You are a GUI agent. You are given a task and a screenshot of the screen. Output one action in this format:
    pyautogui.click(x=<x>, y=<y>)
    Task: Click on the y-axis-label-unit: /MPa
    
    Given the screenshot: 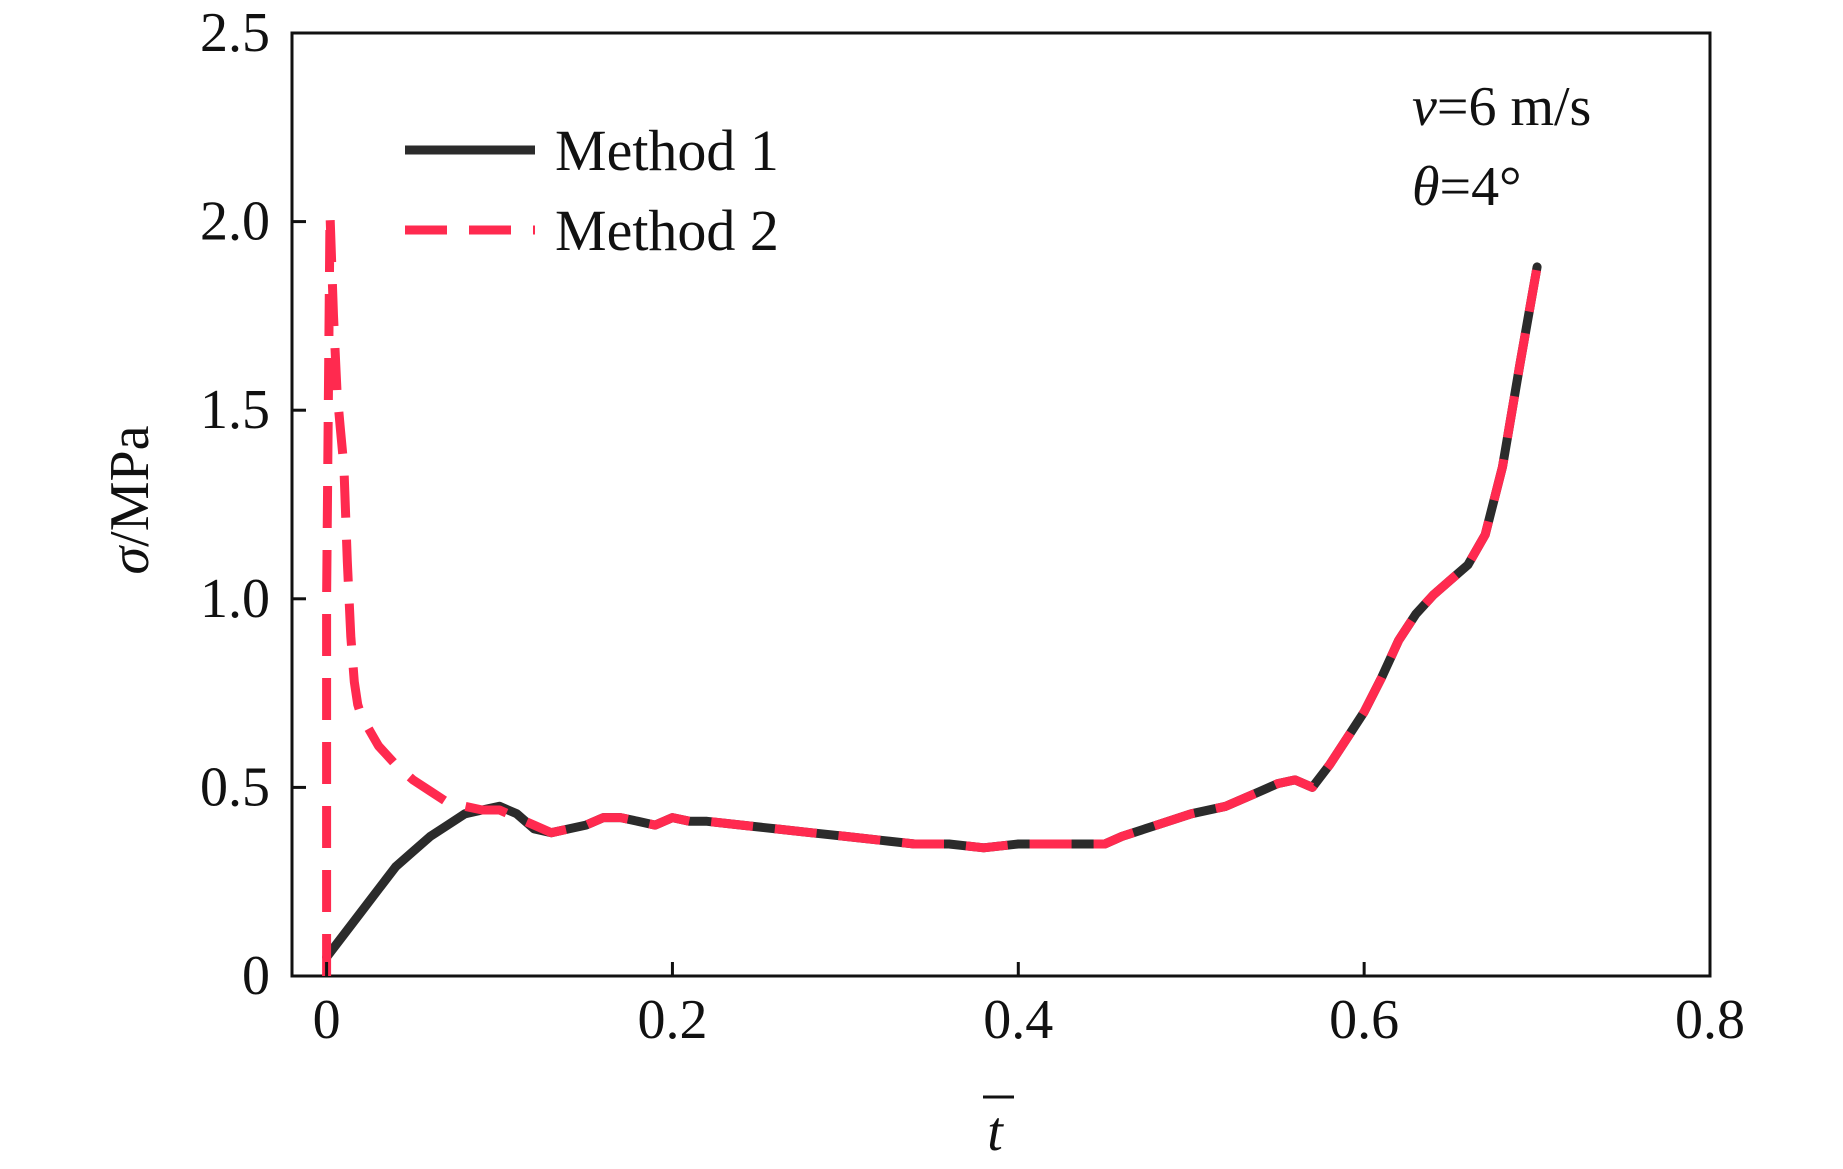 What is the action you would take?
    pyautogui.click(x=130, y=485)
    